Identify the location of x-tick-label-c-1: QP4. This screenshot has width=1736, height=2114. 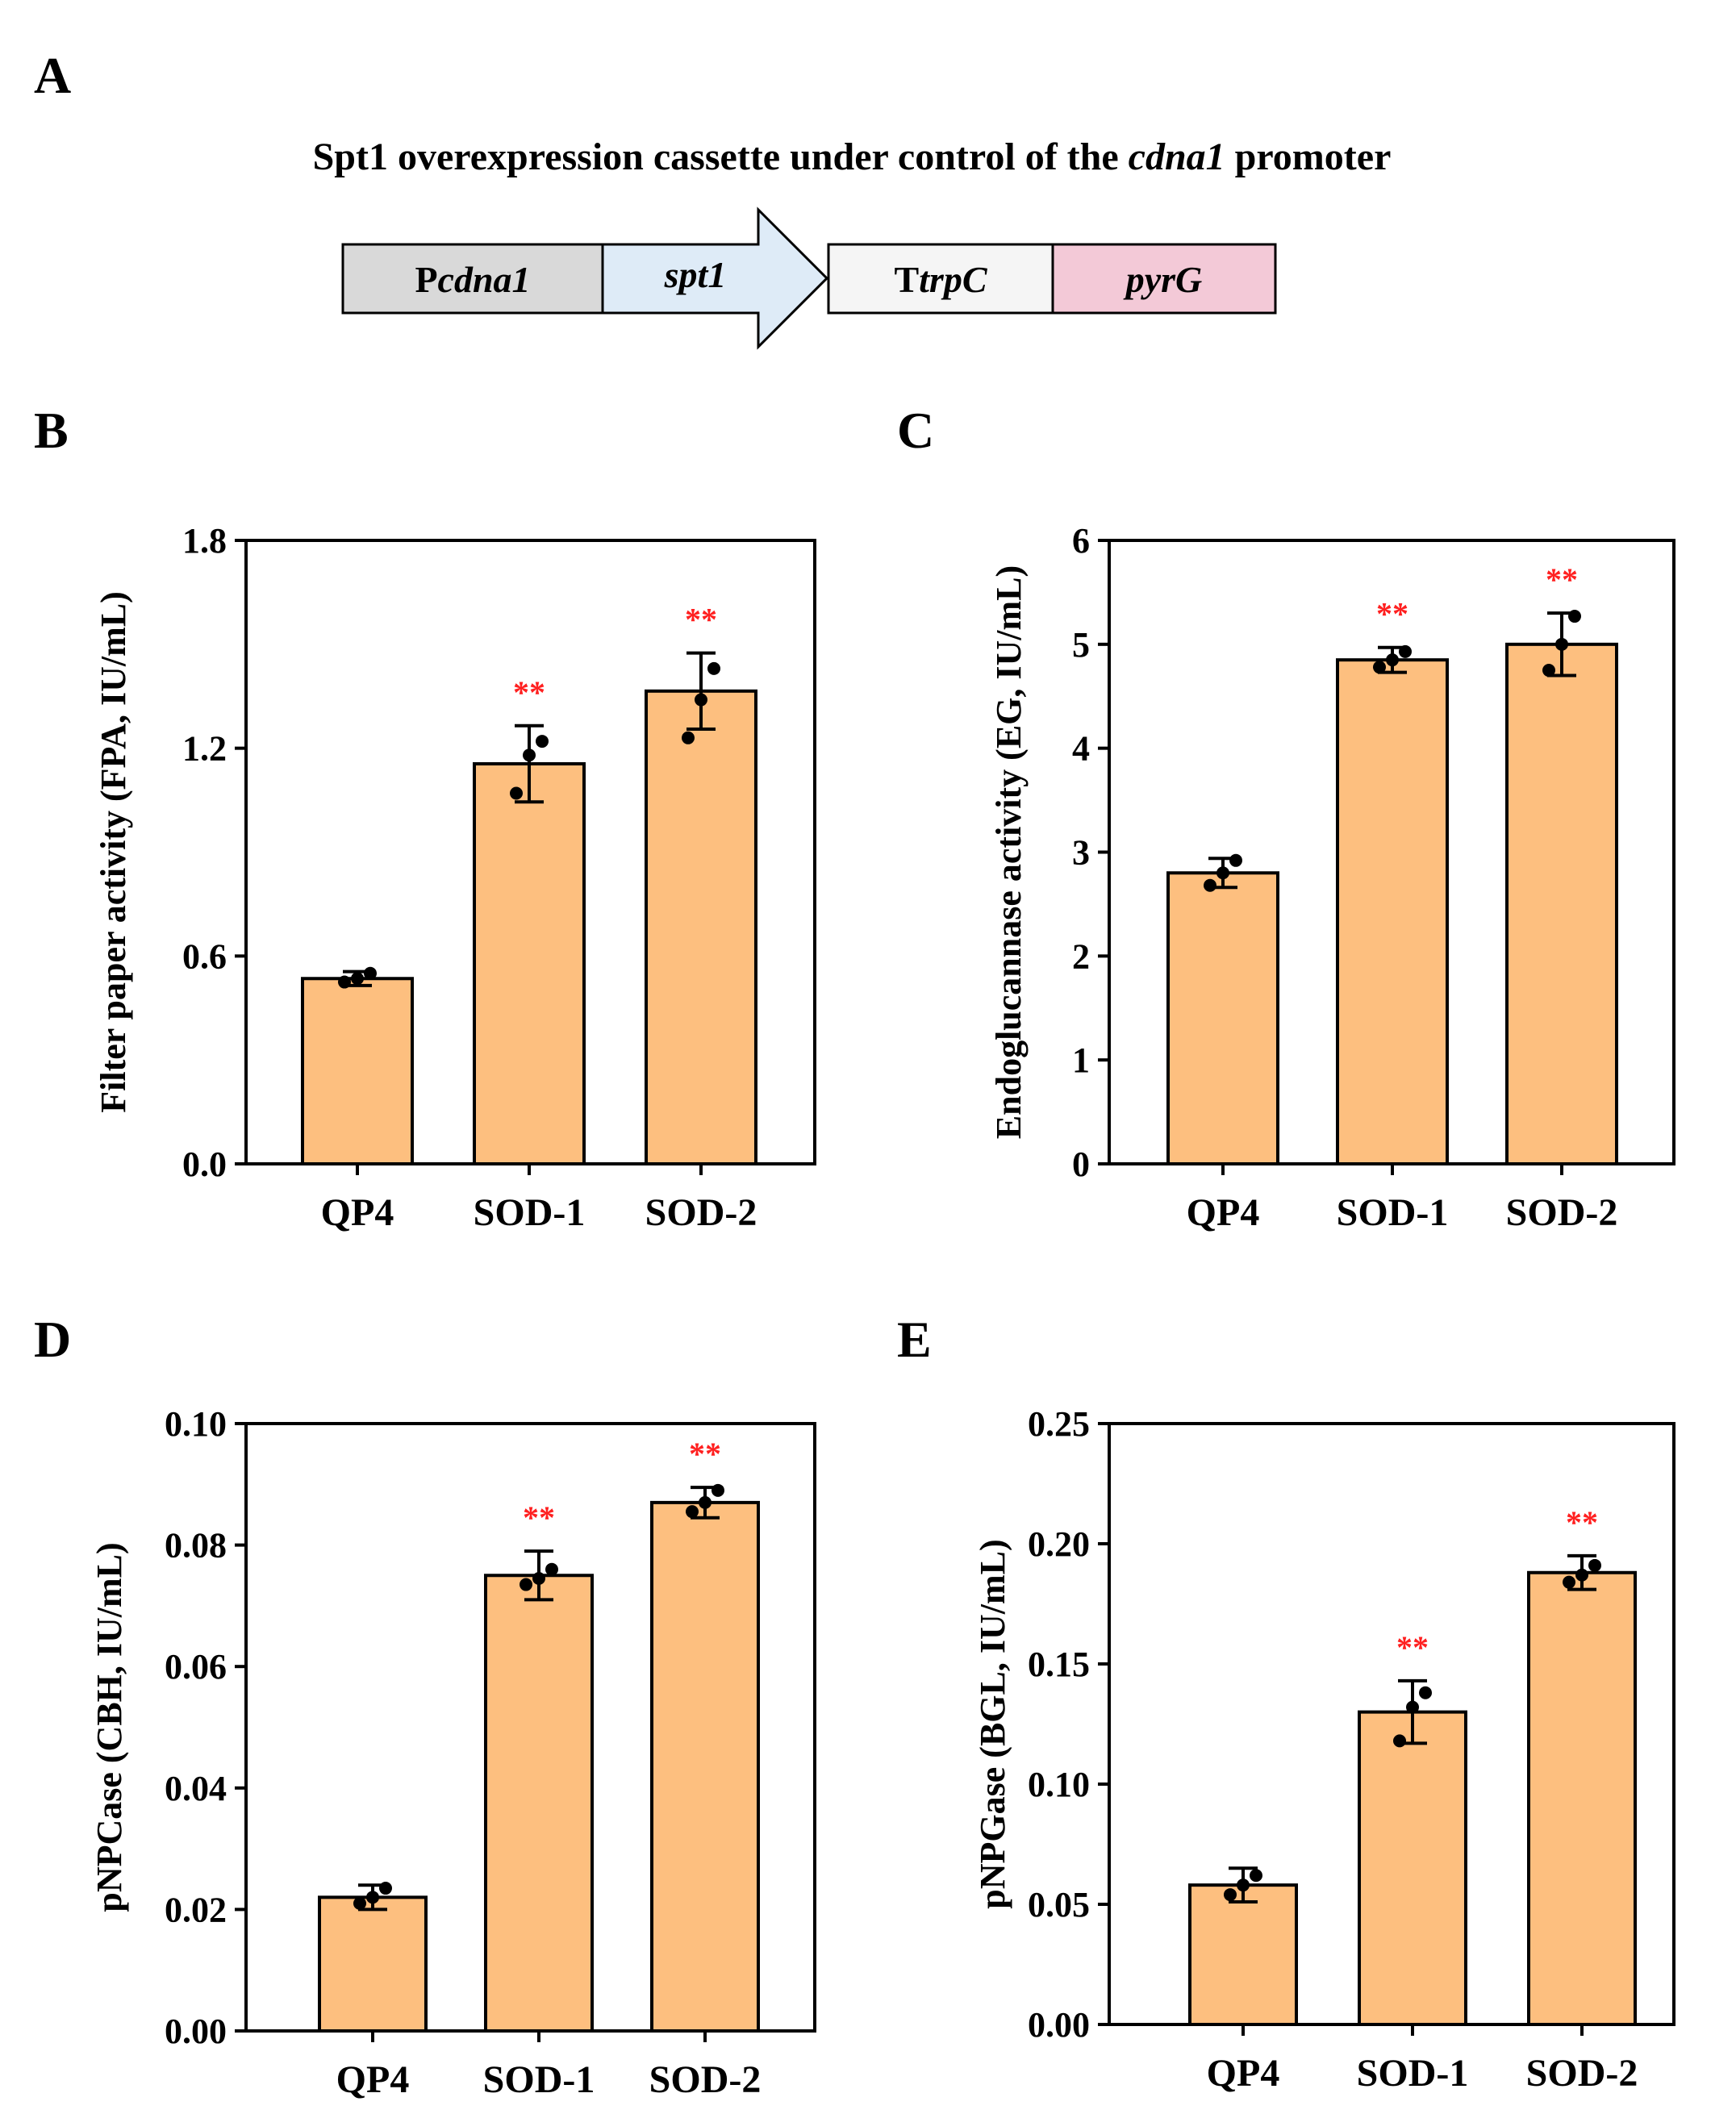
(1223, 1213).